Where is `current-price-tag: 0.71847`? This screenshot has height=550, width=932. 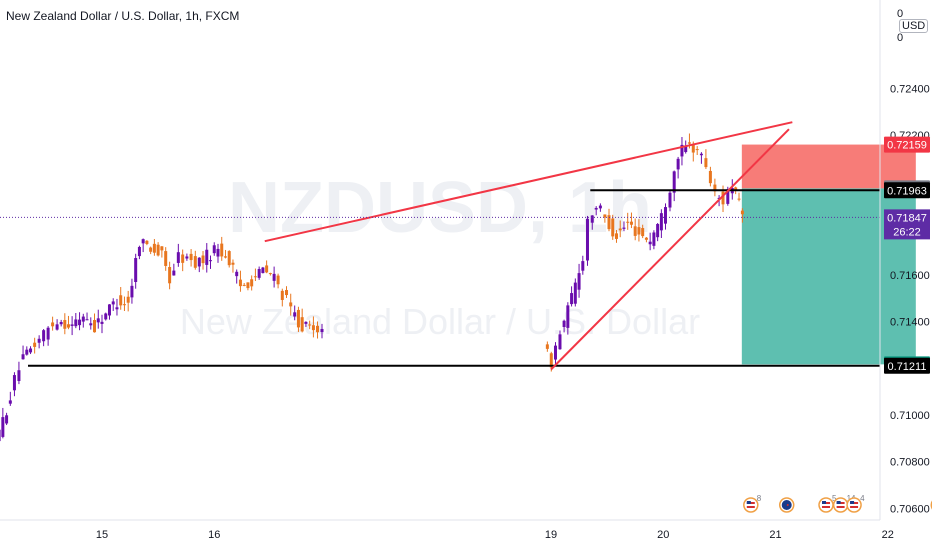 current-price-tag: 0.71847 is located at coordinates (907, 218).